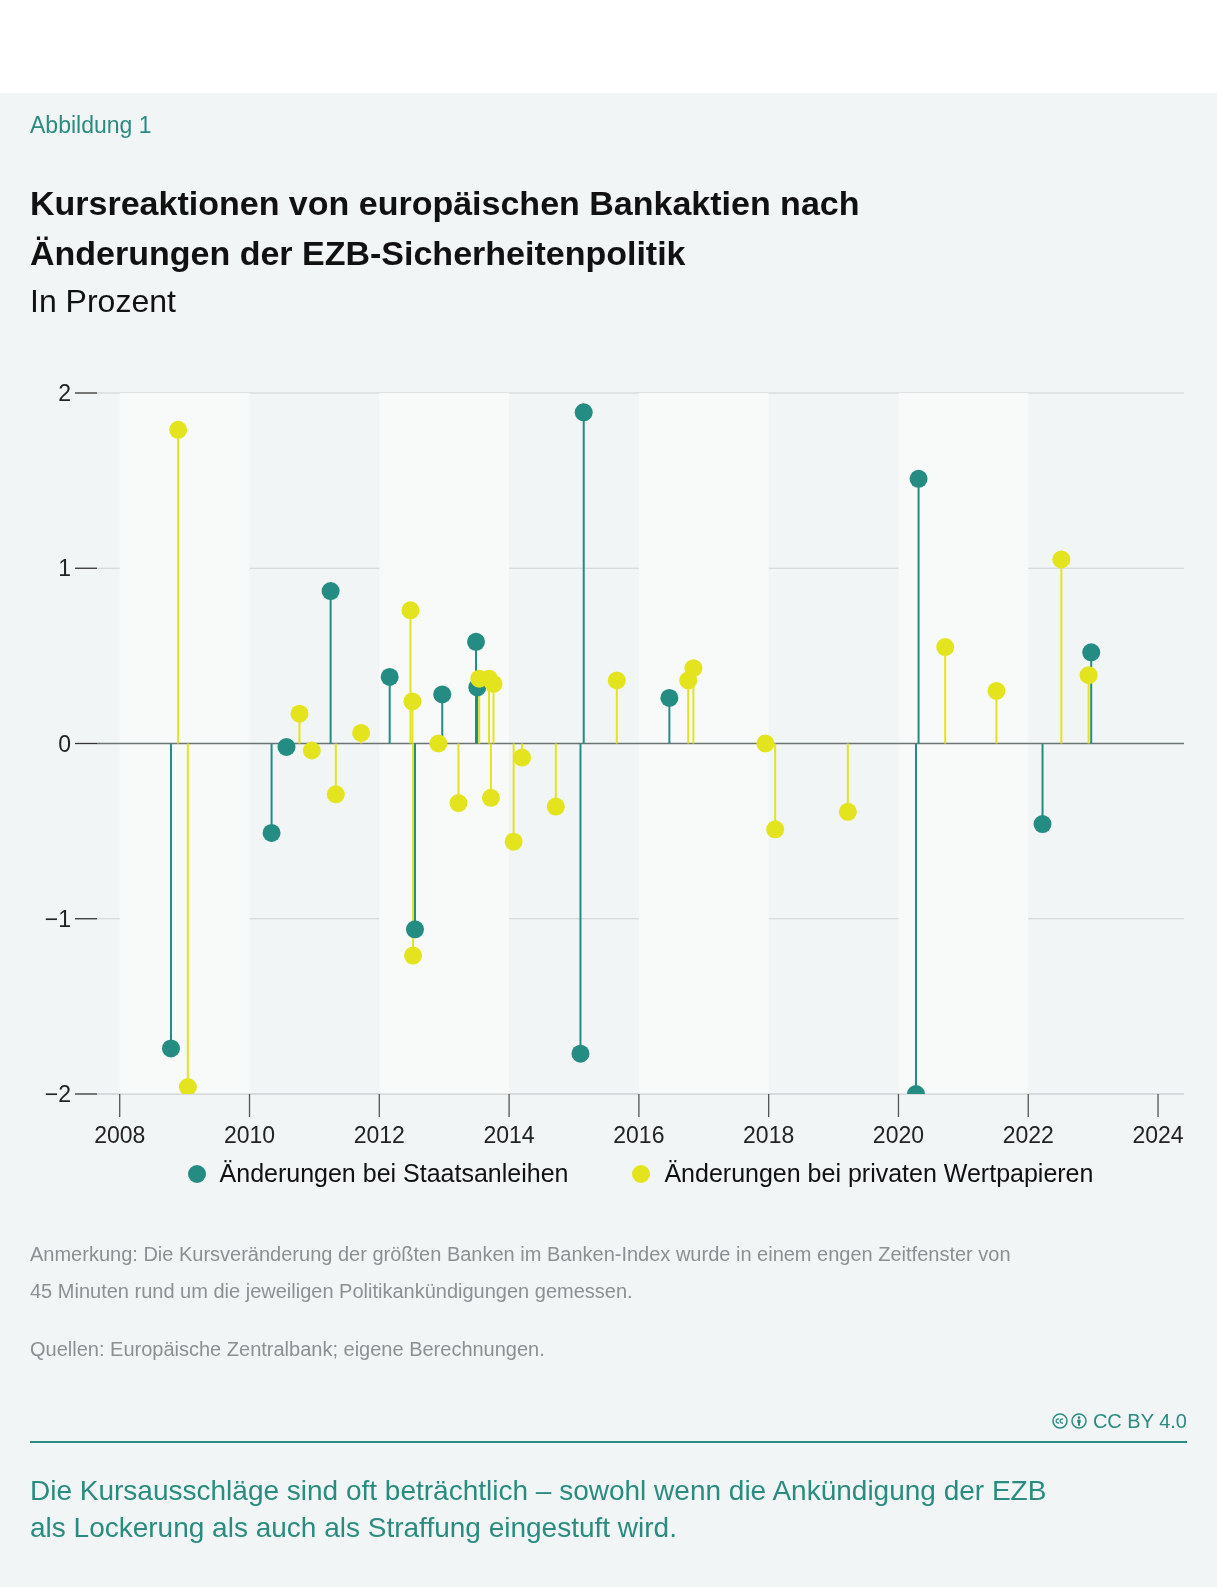 This screenshot has height=1587, width=1217. Describe the element at coordinates (64, 743) in the screenshot. I see `y-tick-label: 0` at that location.